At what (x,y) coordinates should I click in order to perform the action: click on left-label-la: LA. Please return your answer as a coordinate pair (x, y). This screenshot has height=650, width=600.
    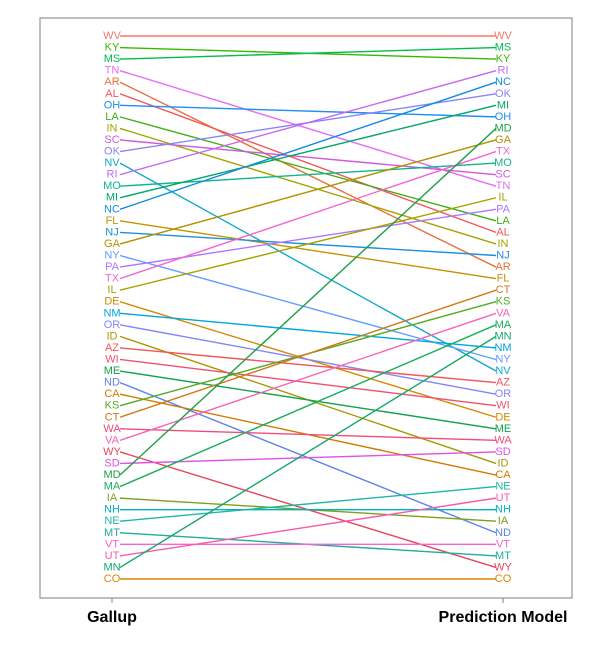
    Looking at the image, I should click on (112, 117).